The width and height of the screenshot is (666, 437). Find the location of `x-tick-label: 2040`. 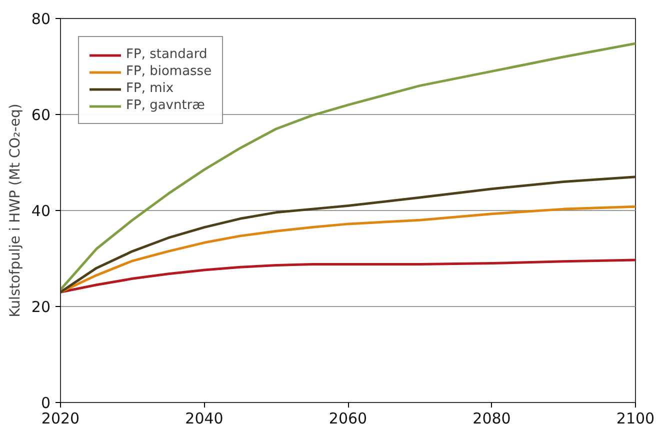

x-tick-label: 2040 is located at coordinates (204, 419).